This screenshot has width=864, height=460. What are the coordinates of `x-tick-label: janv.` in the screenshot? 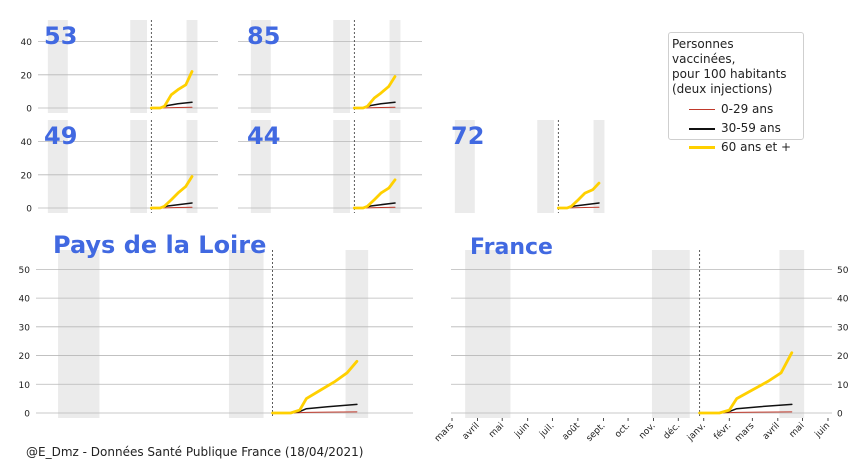 It's located at (696, 432).